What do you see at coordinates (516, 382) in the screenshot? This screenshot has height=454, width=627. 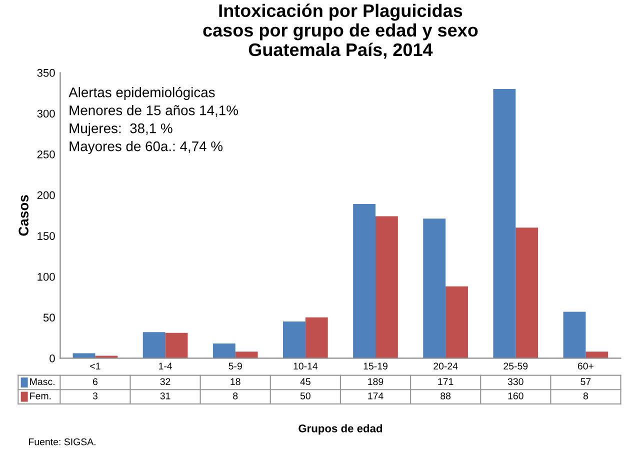 I see `data-label: 330` at bounding box center [516, 382].